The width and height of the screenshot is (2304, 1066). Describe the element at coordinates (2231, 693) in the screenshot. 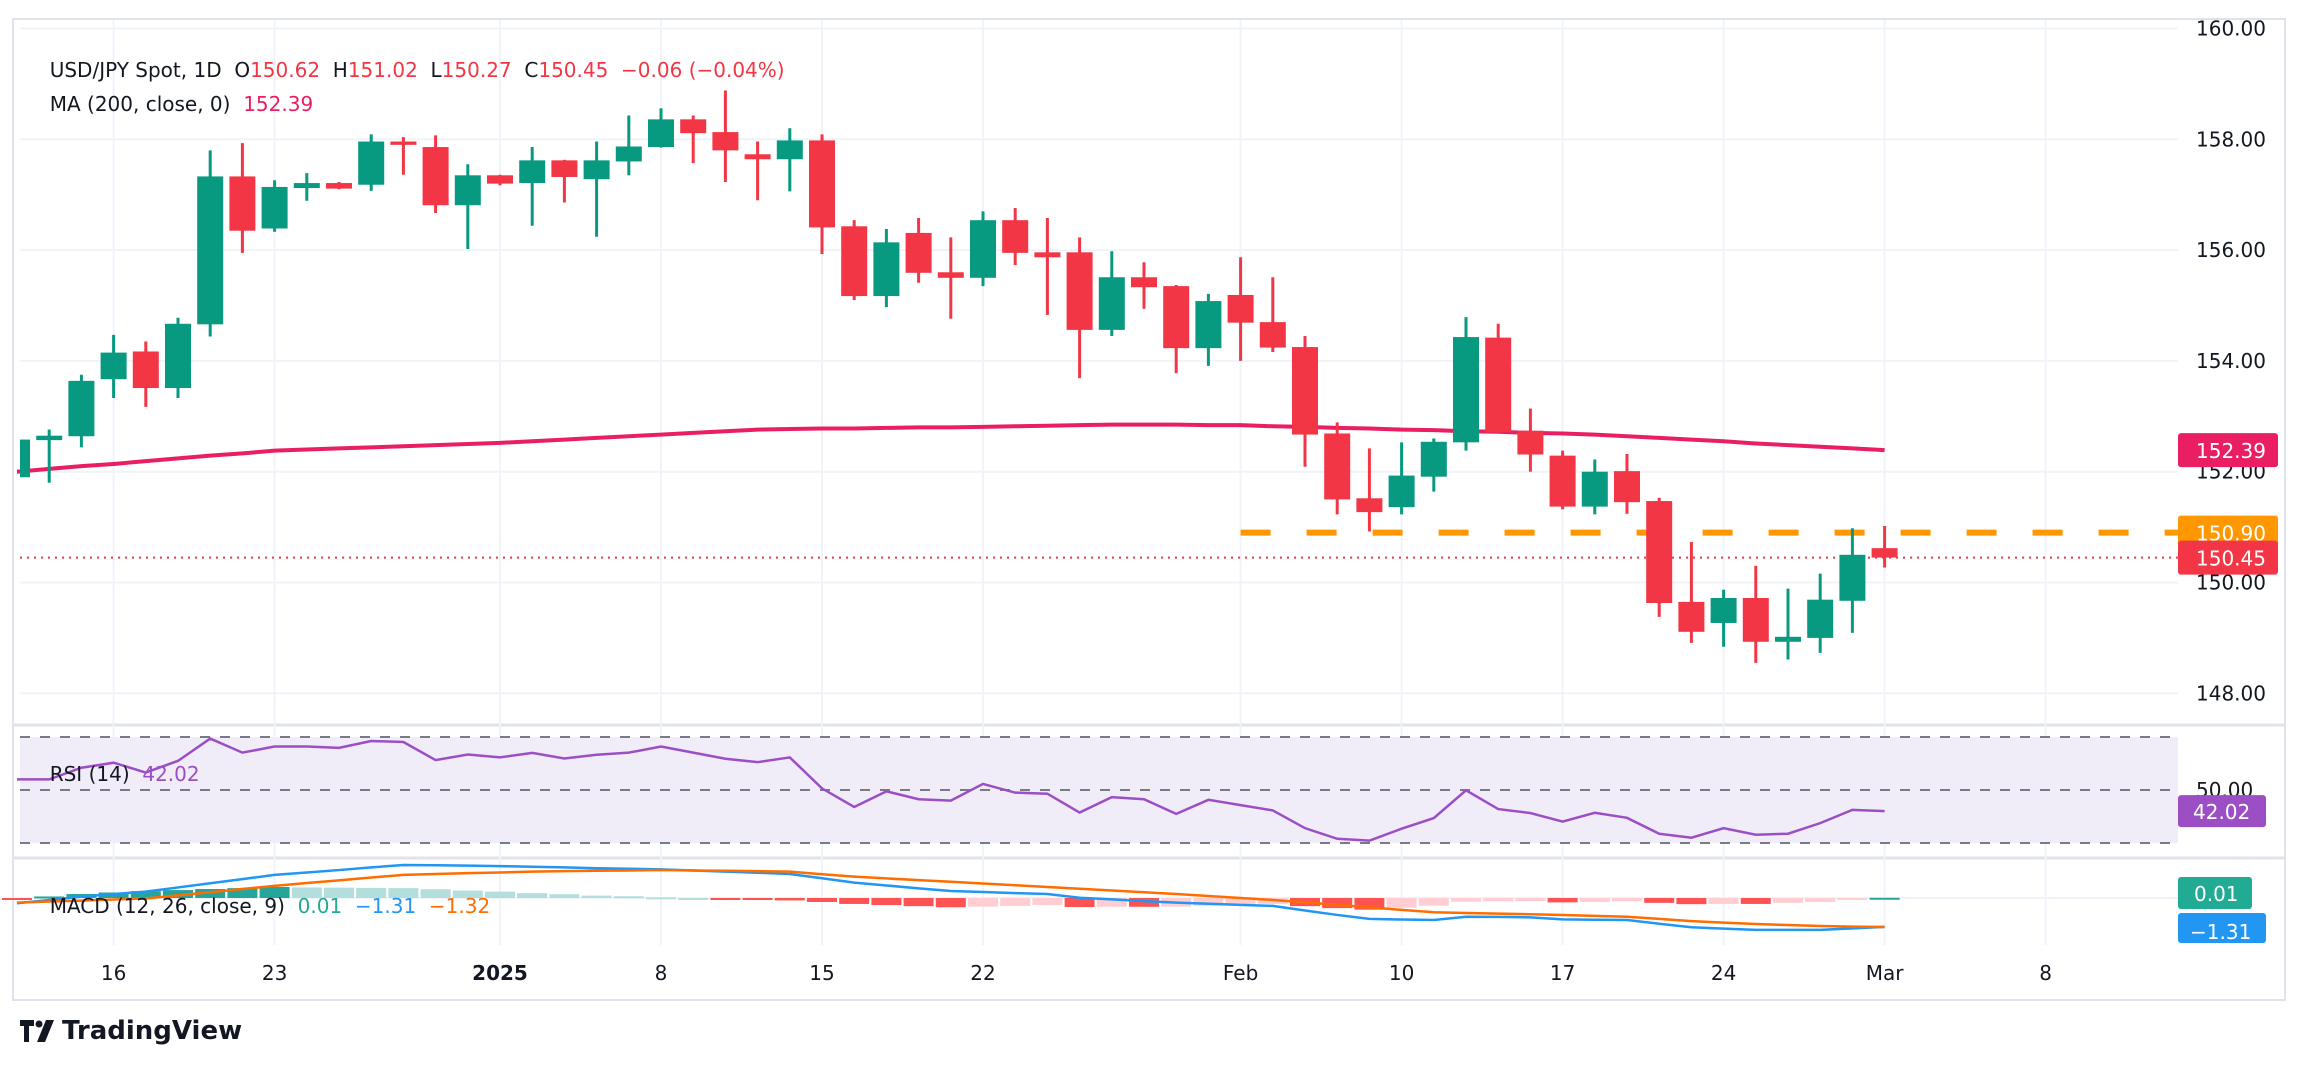

I see `y-tick-label: 148.00` at that location.